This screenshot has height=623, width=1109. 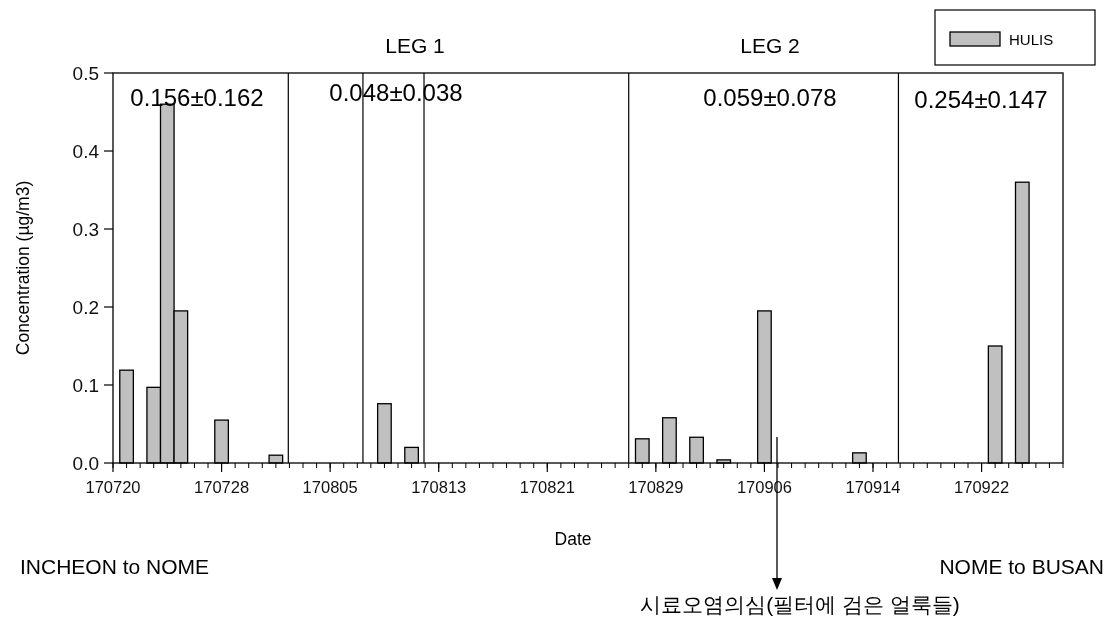 I want to click on y-tick-label: 0.0, so click(x=85, y=463).